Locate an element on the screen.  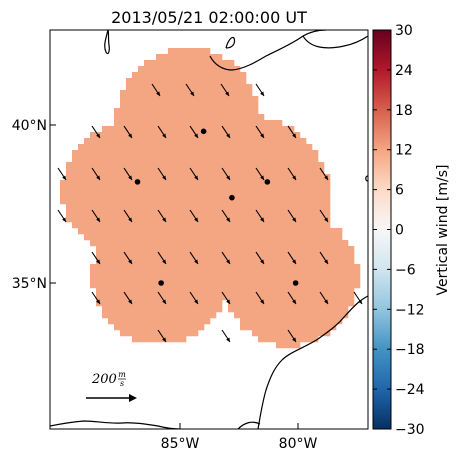
colorbar: 30 24 18 12 6 0 −6 −12 −18 −24 −30 is located at coordinates (398, 230).